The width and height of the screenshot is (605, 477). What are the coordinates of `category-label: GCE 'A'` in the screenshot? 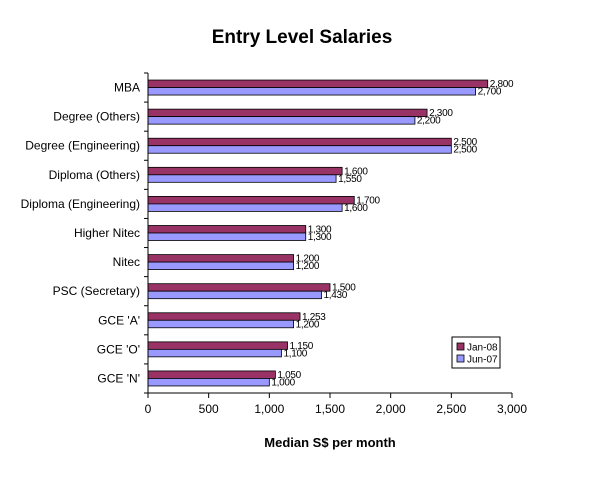 It's located at (119, 320).